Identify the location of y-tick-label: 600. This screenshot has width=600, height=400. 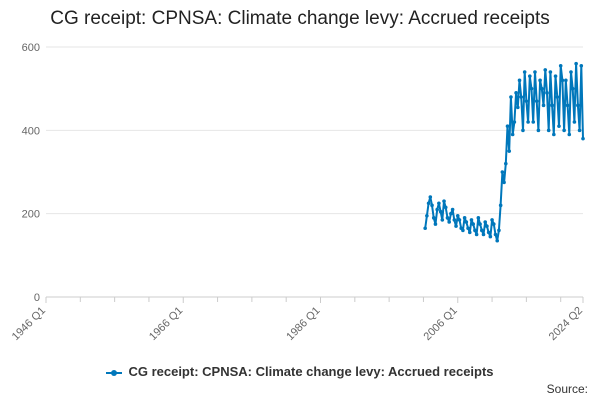
(31, 48).